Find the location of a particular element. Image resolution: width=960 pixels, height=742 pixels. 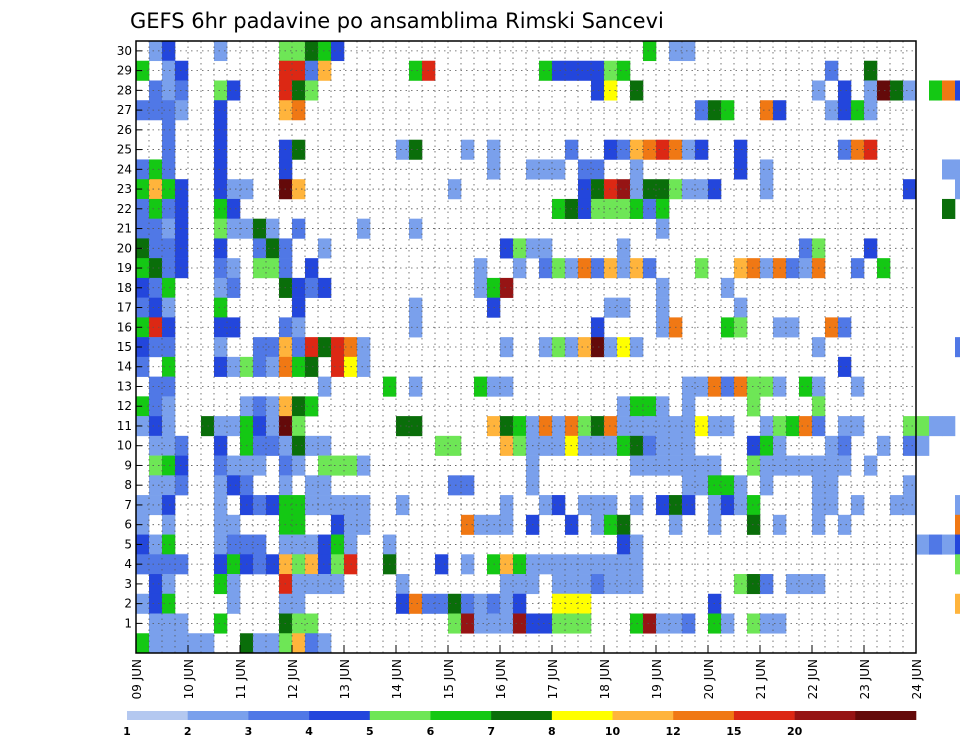

y-tick-label: 28 is located at coordinates (124, 90).